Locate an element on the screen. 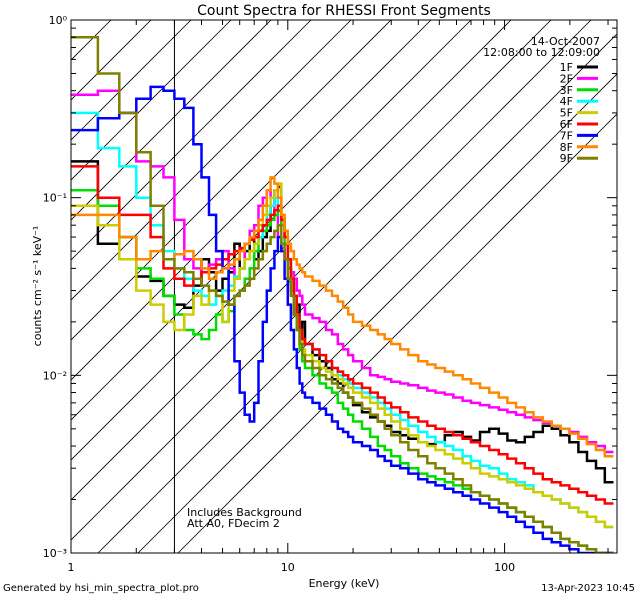 The height and width of the screenshot is (600, 640). generated-by-label: Generated by hsi_min_spectra_plot.pro is located at coordinates (101, 588).